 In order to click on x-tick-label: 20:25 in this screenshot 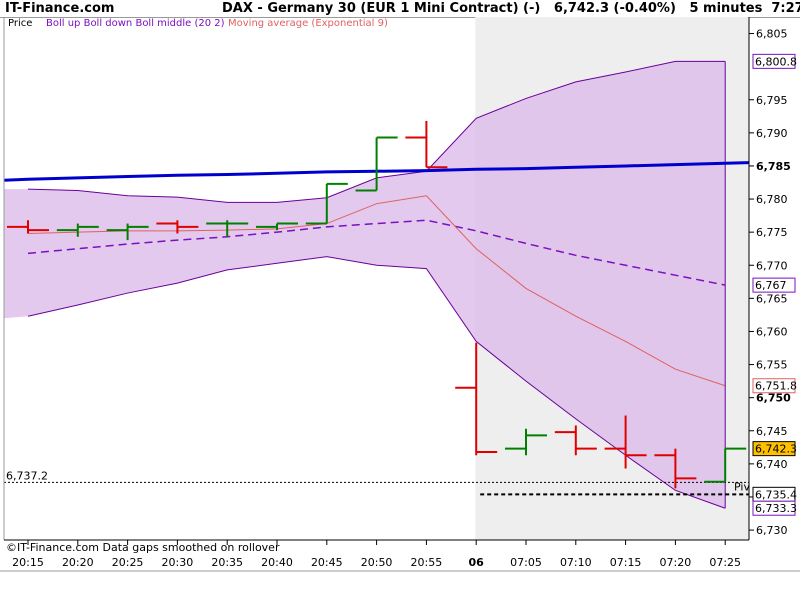, I will do `click(128, 562)`.